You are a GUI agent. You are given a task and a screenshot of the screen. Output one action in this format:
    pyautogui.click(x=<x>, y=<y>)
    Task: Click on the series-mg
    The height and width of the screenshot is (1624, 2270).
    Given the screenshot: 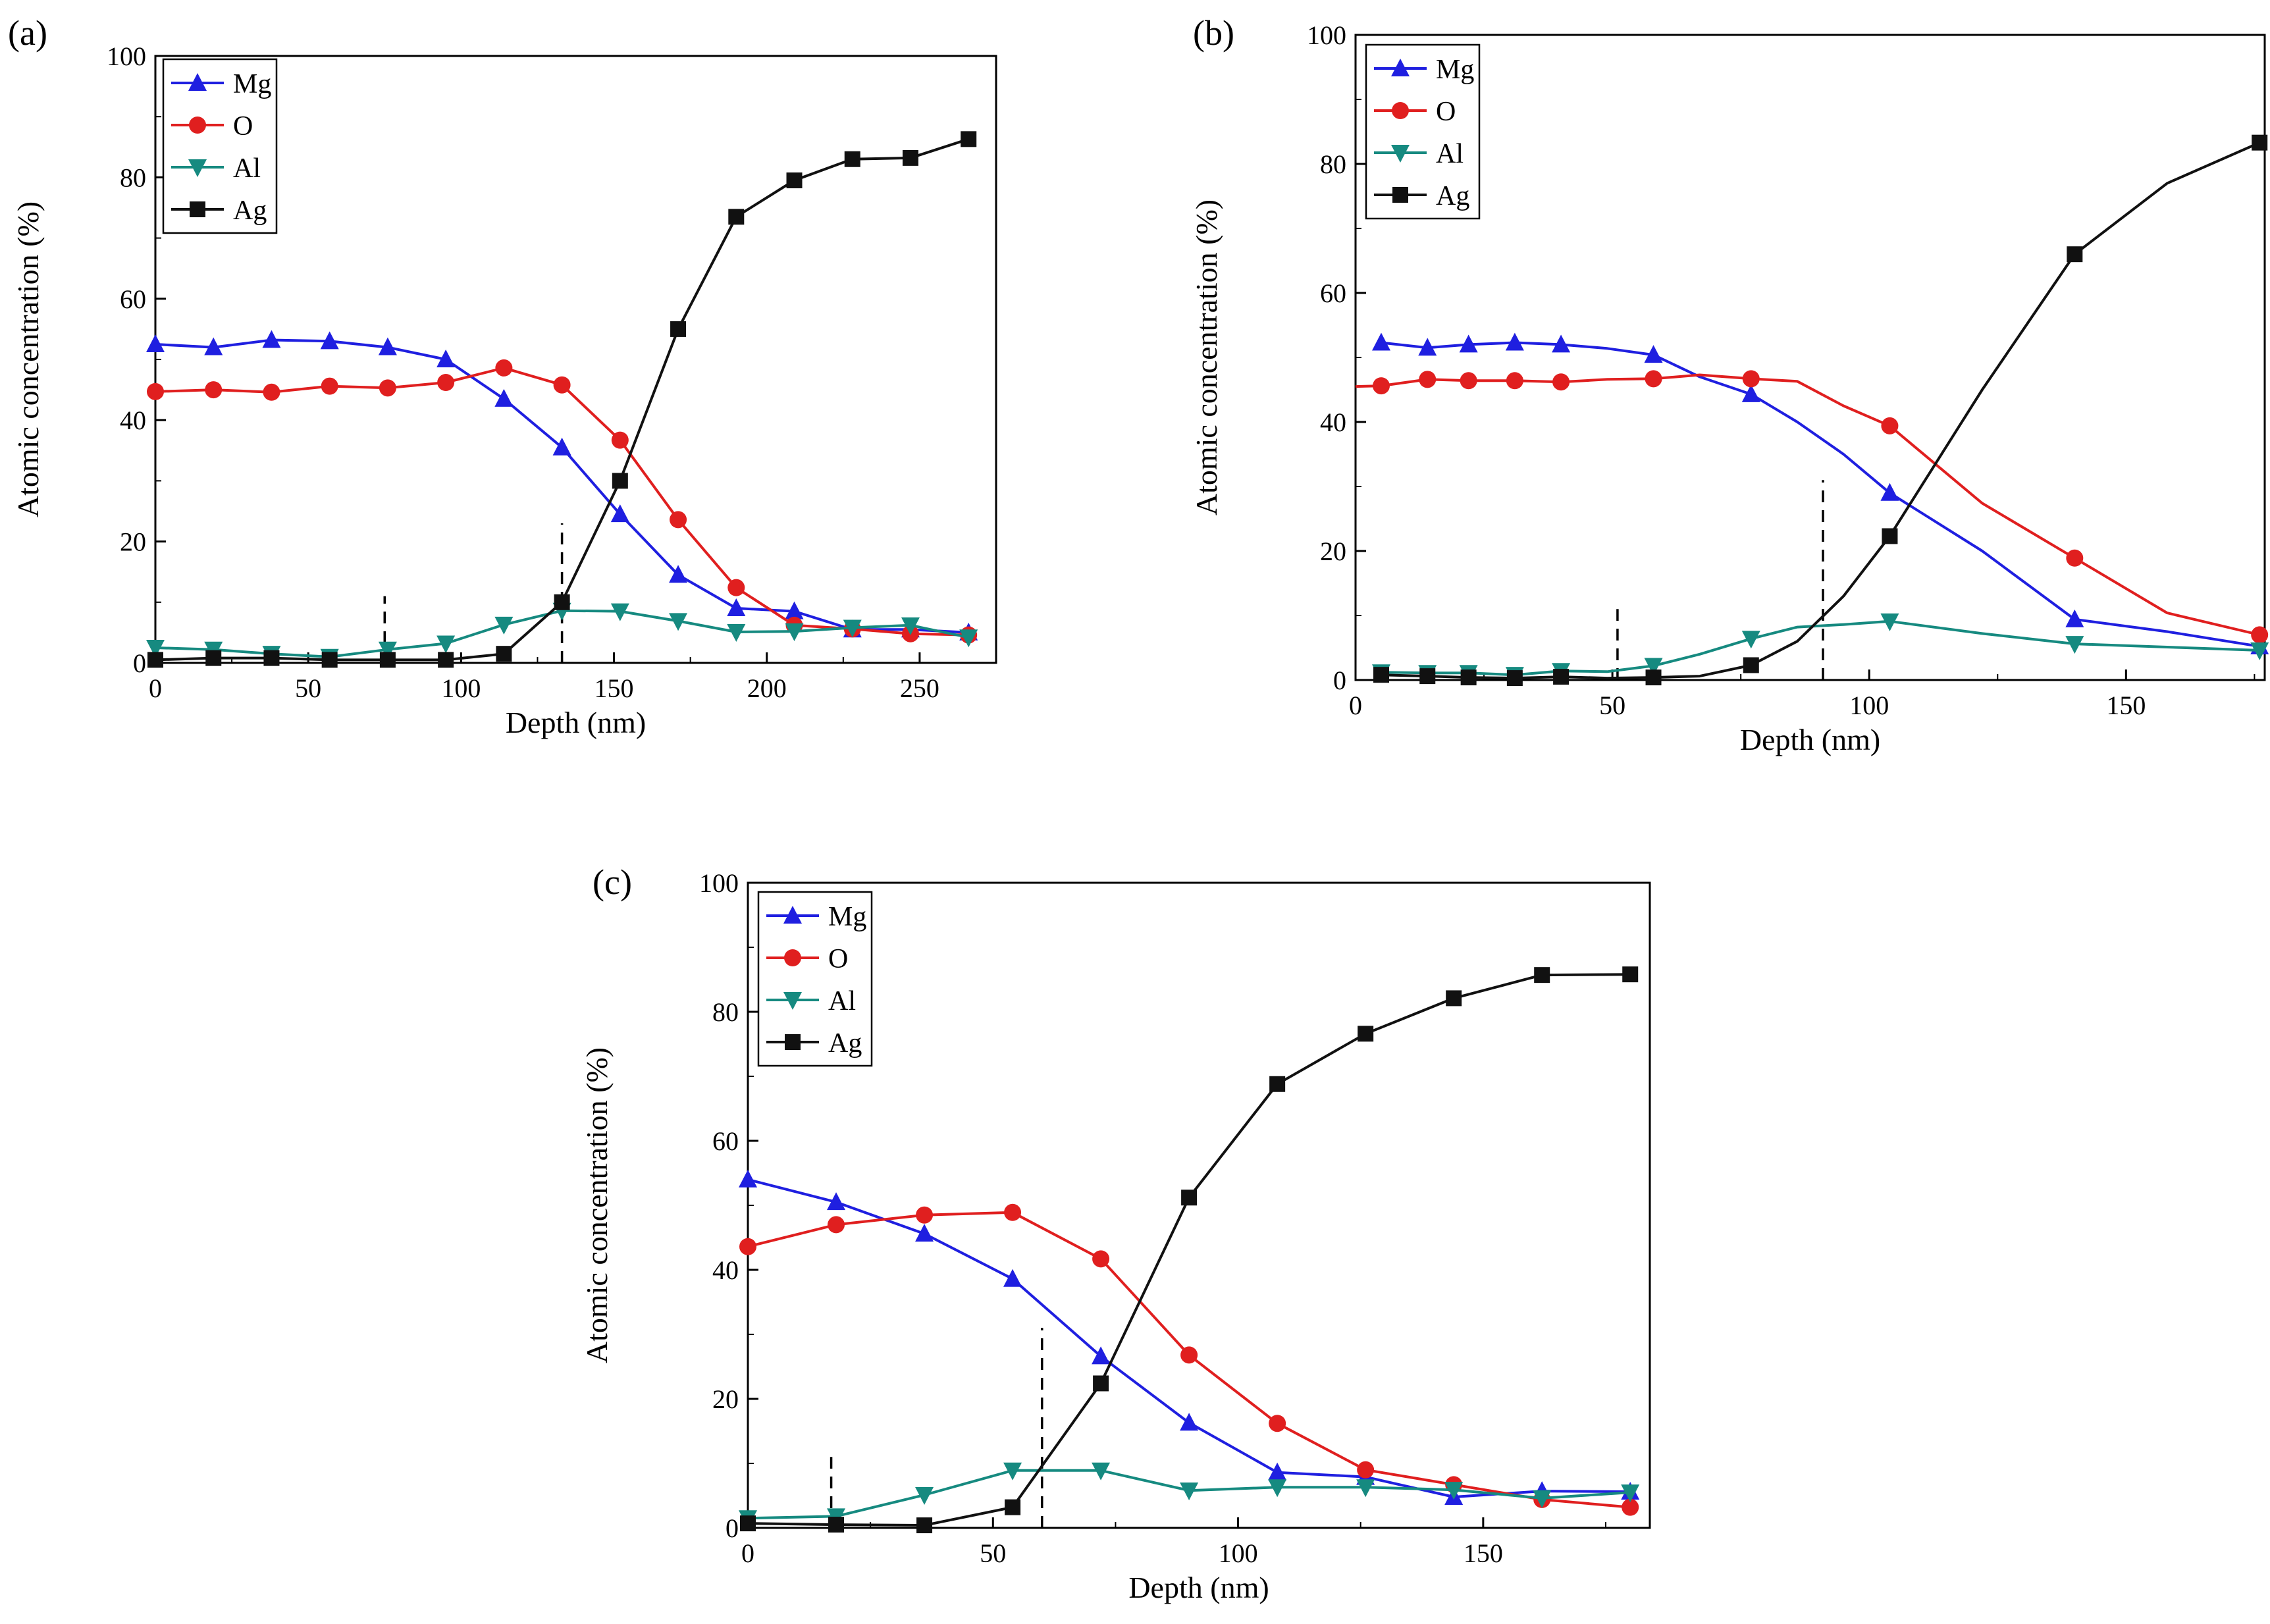 What is the action you would take?
    pyautogui.click(x=1820, y=493)
    